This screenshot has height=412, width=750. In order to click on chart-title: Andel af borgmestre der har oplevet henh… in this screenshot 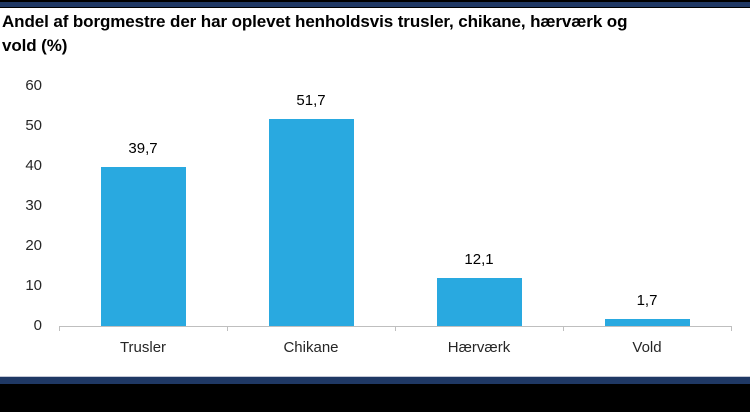, I will do `click(372, 34)`.